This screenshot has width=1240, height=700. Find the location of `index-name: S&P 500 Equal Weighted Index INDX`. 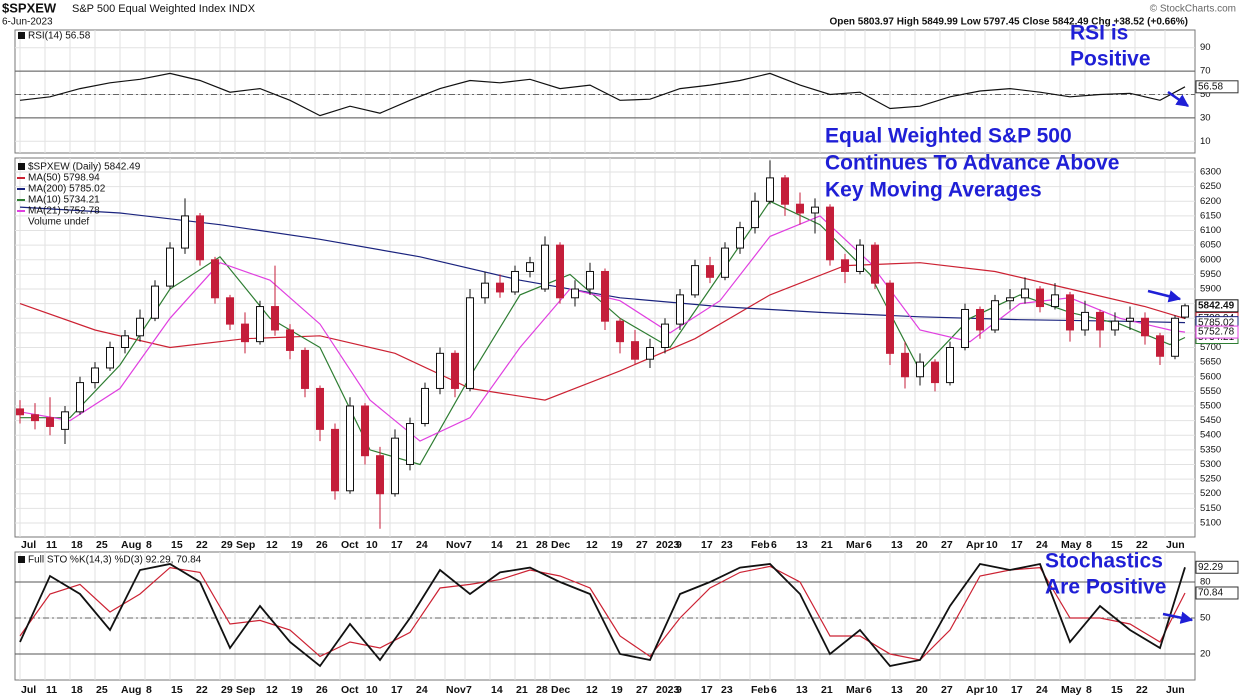

index-name: S&P 500 Equal Weighted Index INDX is located at coordinates (164, 9).